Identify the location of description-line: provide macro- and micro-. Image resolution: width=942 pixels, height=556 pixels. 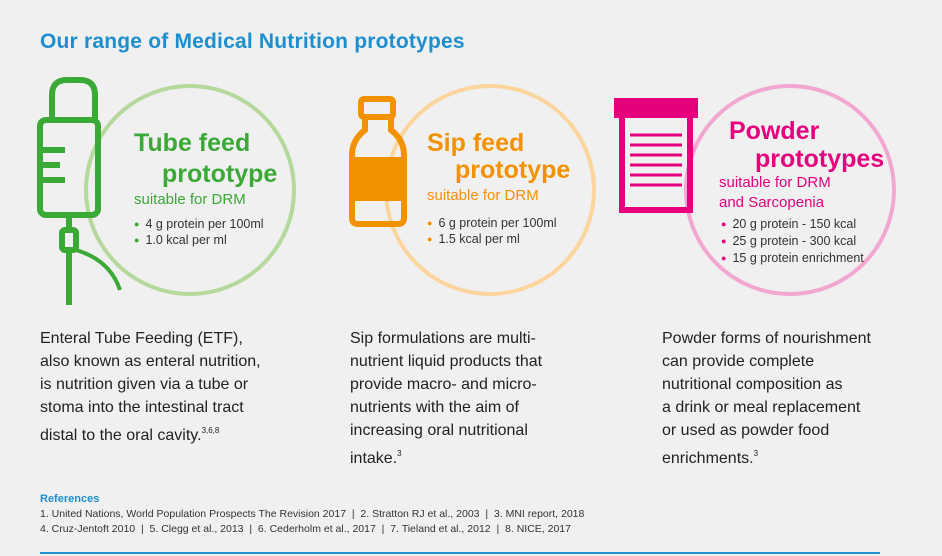
(443, 384).